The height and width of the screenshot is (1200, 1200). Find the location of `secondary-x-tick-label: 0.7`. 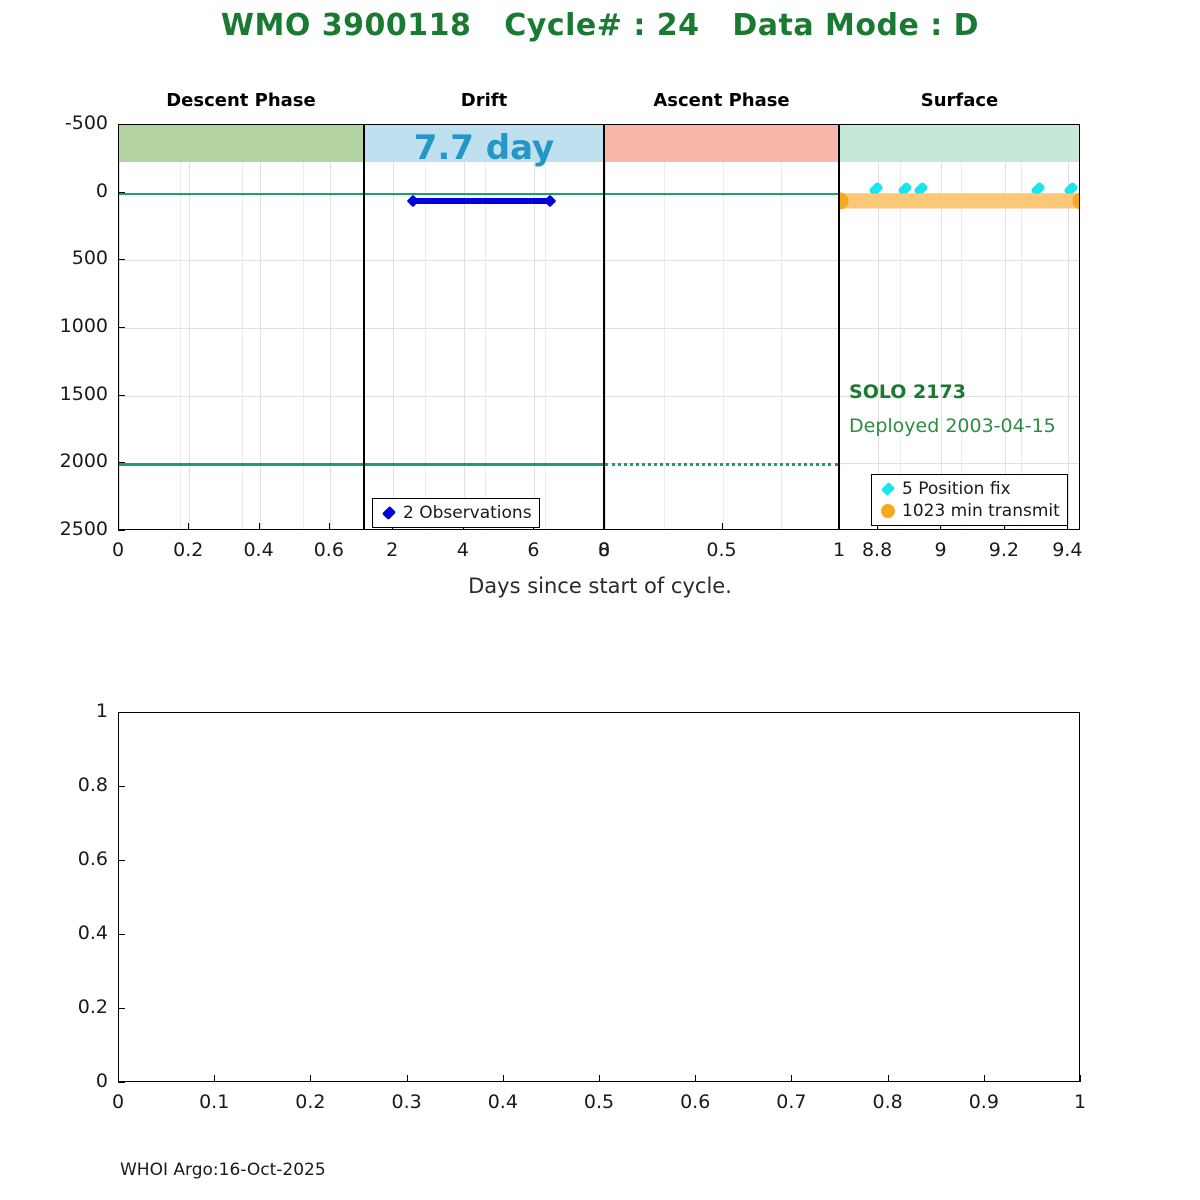

secondary-x-tick-label: 0.7 is located at coordinates (791, 1102).